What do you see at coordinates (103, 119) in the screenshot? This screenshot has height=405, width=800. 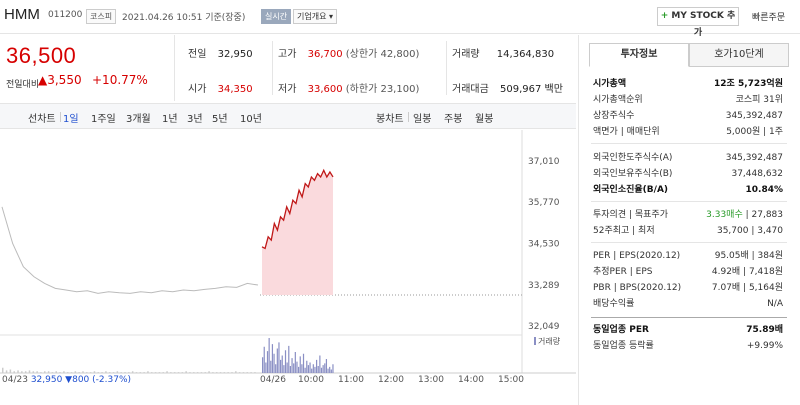 I see `period-1w: 1주일` at bounding box center [103, 119].